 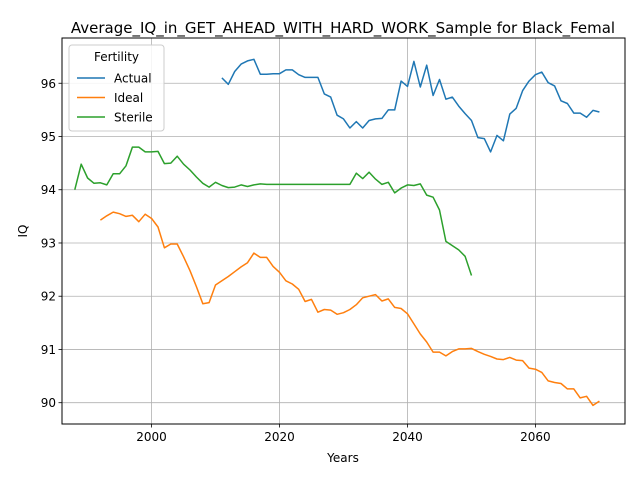 What do you see at coordinates (535, 437) in the screenshot?
I see `x-tick-label: 2060` at bounding box center [535, 437].